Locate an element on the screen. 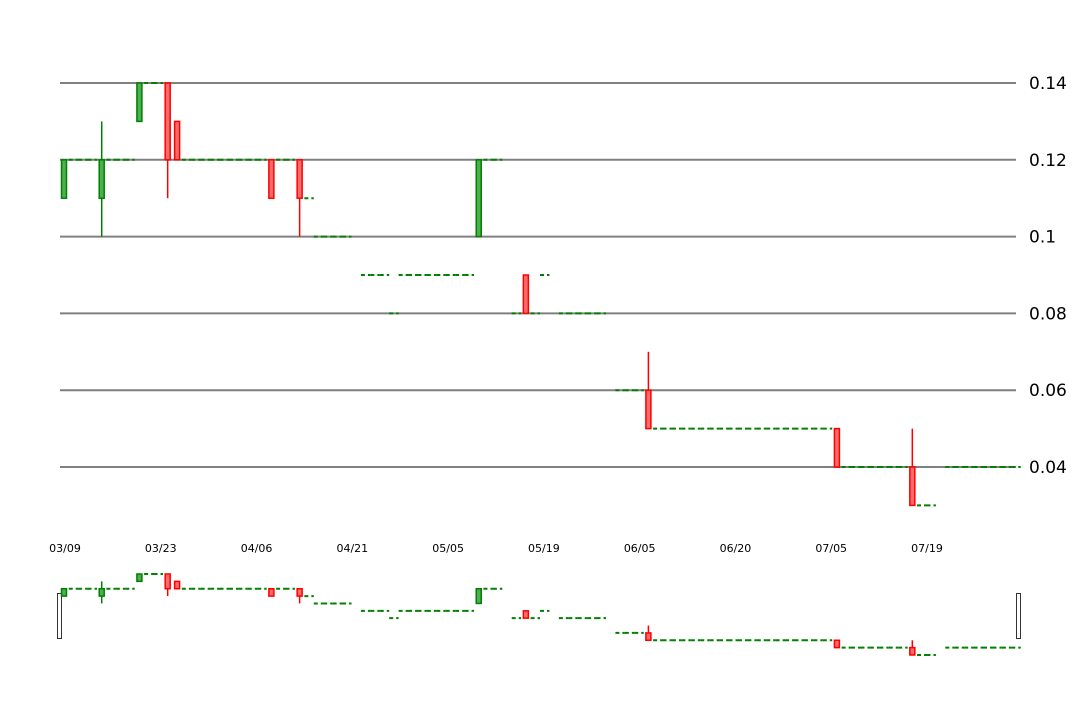 The height and width of the screenshot is (720, 1080). navigator-candles is located at coordinates (540, 614).